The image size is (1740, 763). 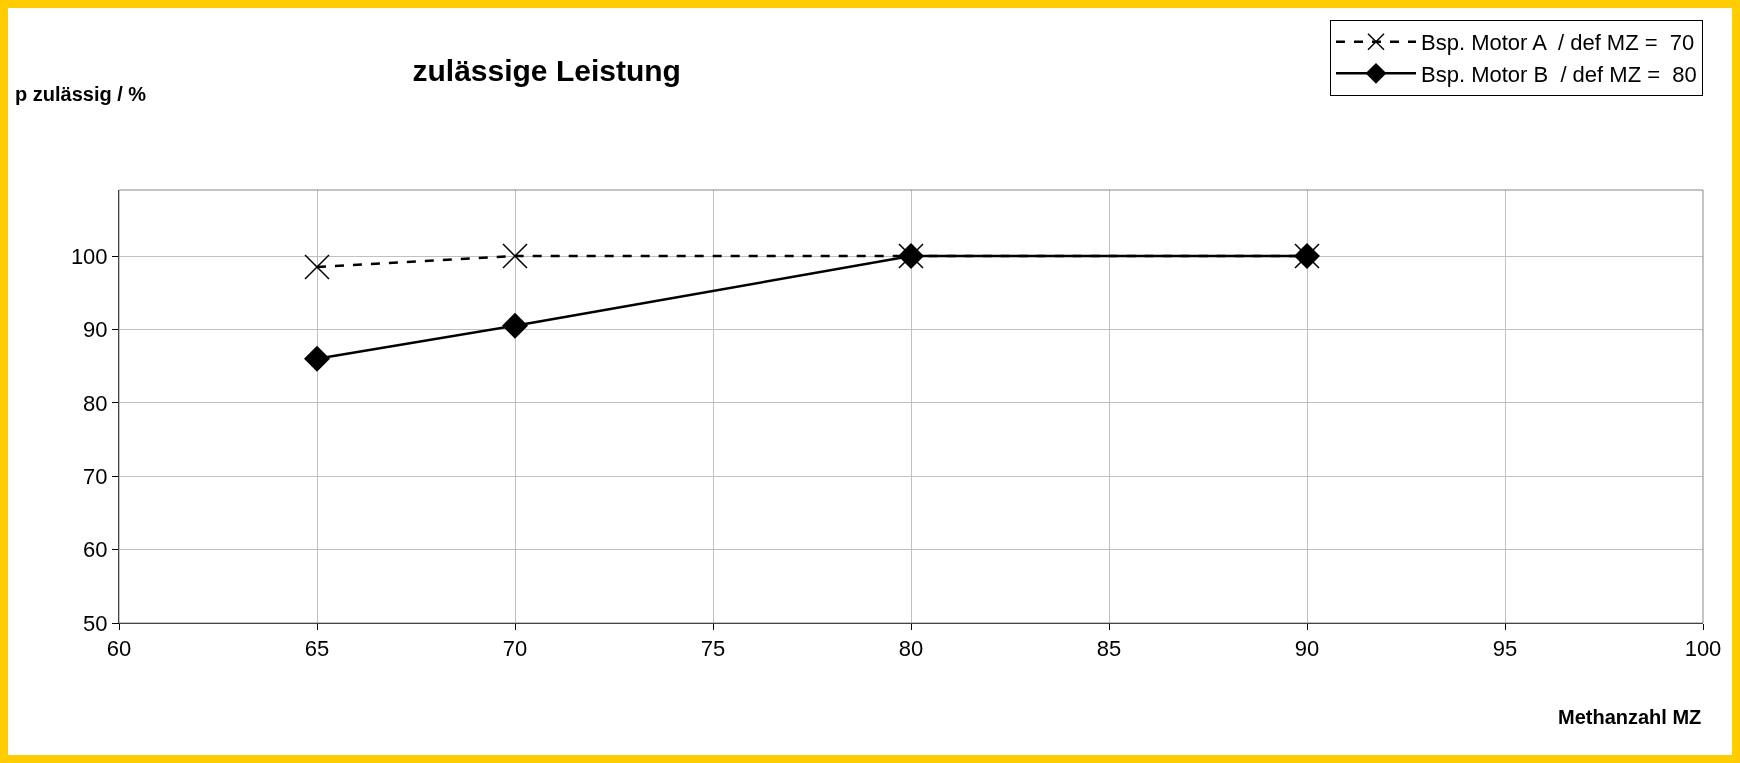 I want to click on chart-title: zulässige Leistung, so click(x=546, y=70).